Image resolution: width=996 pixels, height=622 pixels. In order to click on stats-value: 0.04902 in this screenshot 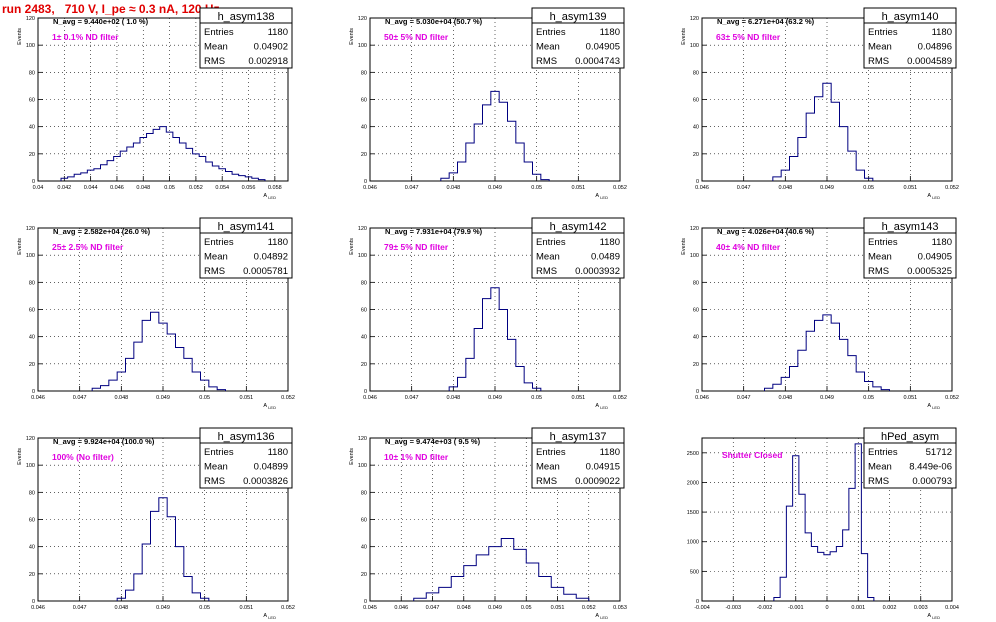, I will do `click(271, 47)`.